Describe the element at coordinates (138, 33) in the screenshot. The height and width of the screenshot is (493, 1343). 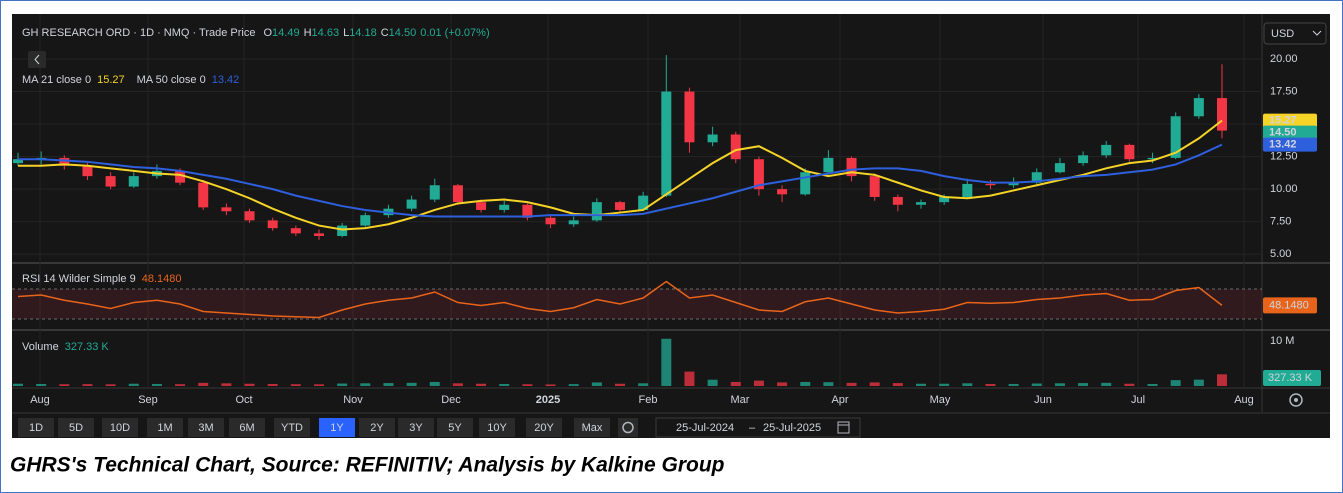
I see `symbol-title: GH RESEARCH ORD · 1D · NMQ · Trade Price` at that location.